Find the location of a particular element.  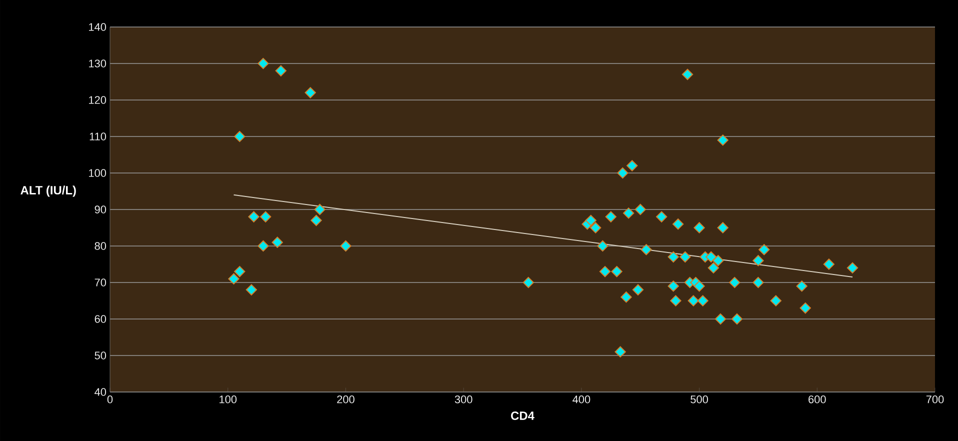

x-tick-label: 100 is located at coordinates (228, 400).